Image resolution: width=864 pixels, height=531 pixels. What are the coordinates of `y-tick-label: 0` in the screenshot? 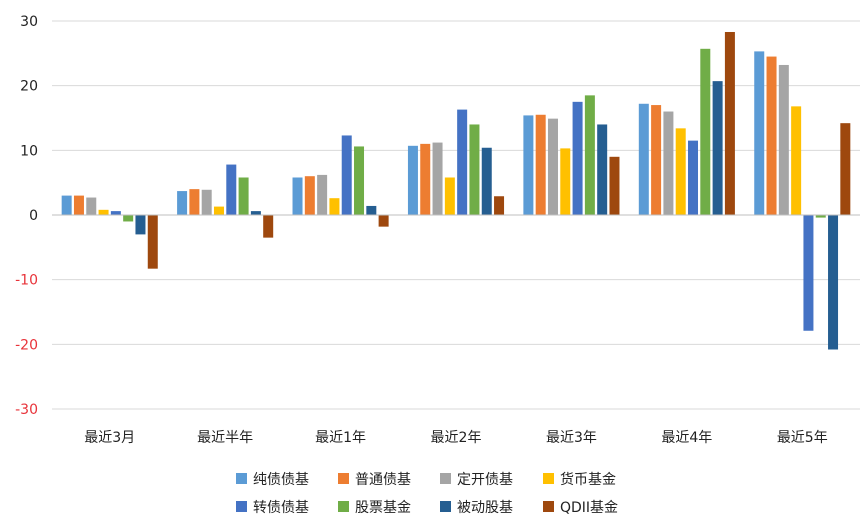 It's located at (33, 216).